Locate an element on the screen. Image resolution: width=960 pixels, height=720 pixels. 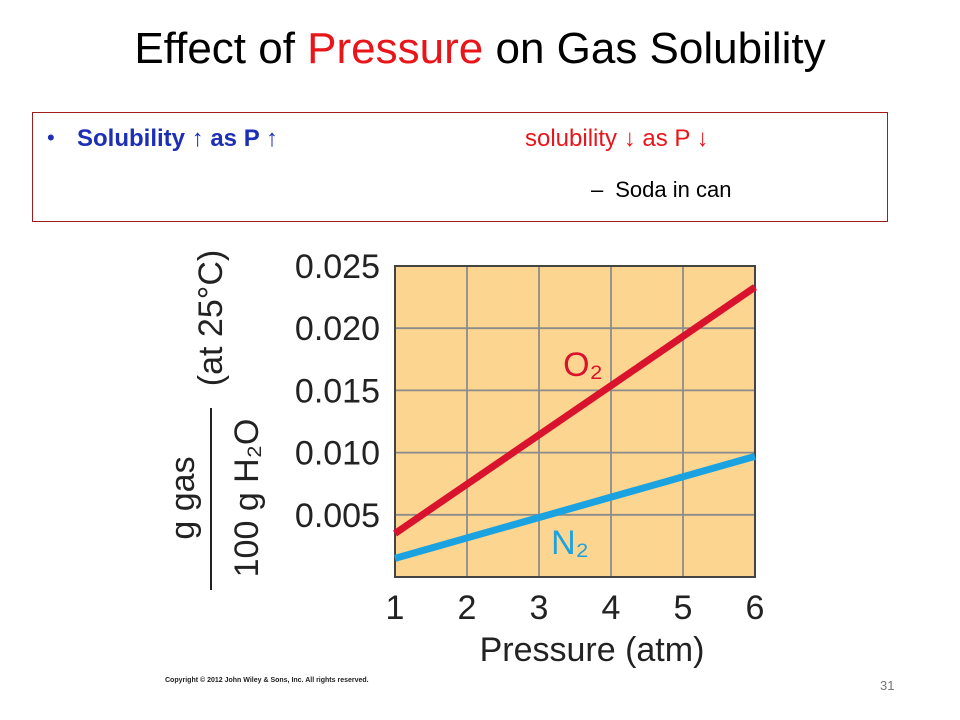
y-tick-label: 0.025 is located at coordinates (337, 267).